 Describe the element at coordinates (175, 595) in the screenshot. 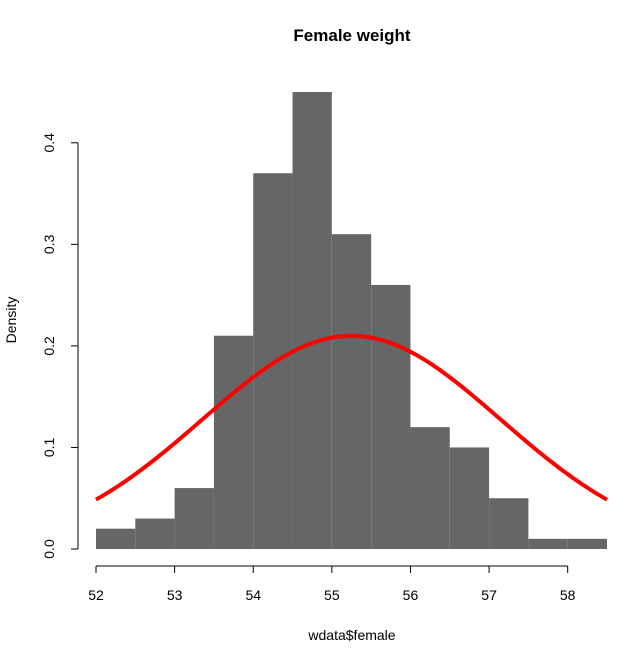

I see `x-tick-label-1: 53` at that location.